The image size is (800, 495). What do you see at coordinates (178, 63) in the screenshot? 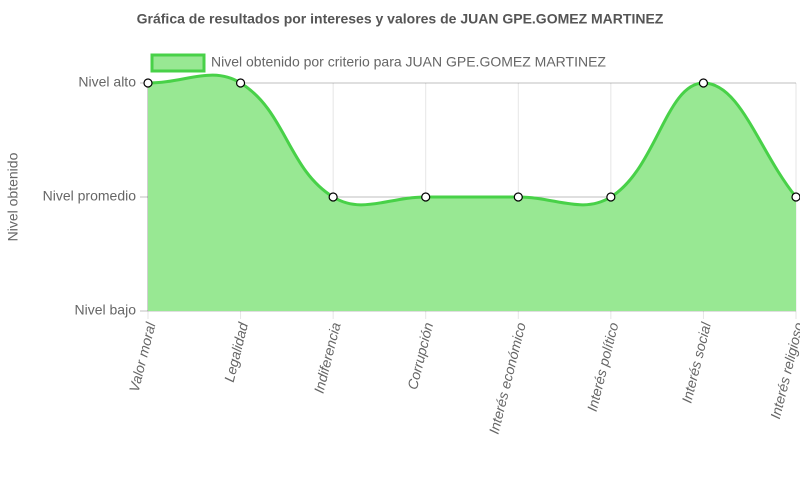
I see `legend-swatch` at bounding box center [178, 63].